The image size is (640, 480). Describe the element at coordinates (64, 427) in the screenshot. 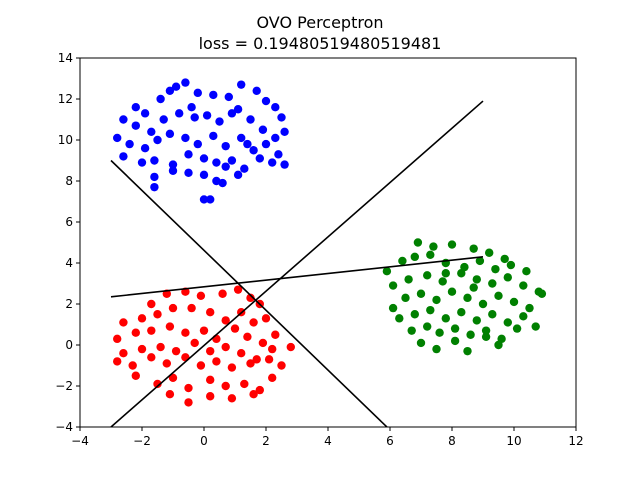

I see `y-tick-label: −4` at that location.